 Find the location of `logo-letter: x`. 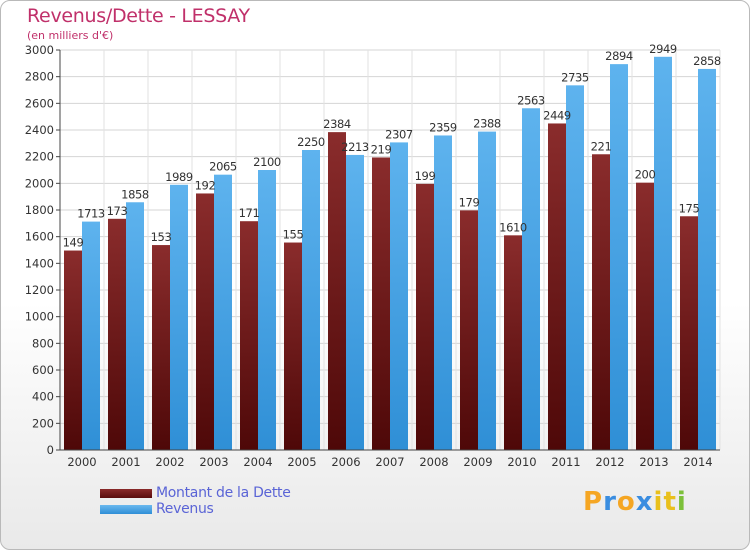

logo-letter: x is located at coordinates (644, 502).